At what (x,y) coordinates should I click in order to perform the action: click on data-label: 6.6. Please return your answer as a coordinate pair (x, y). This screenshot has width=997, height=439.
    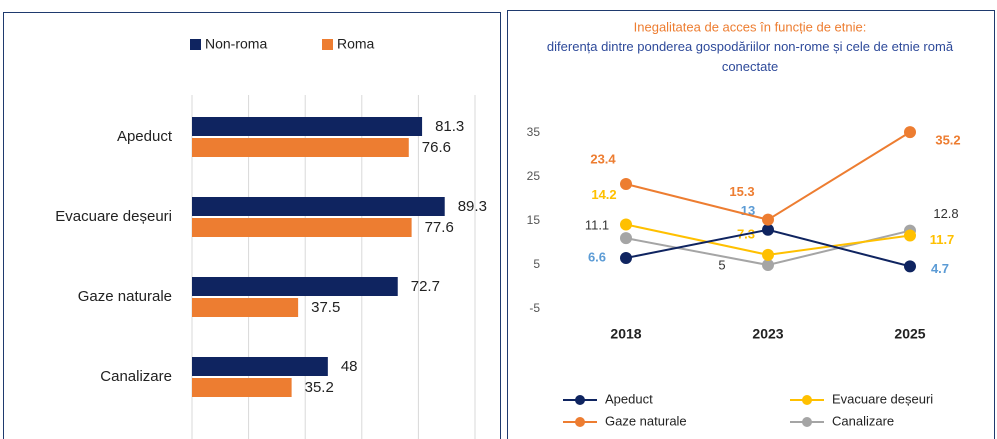
    Looking at the image, I should click on (597, 256).